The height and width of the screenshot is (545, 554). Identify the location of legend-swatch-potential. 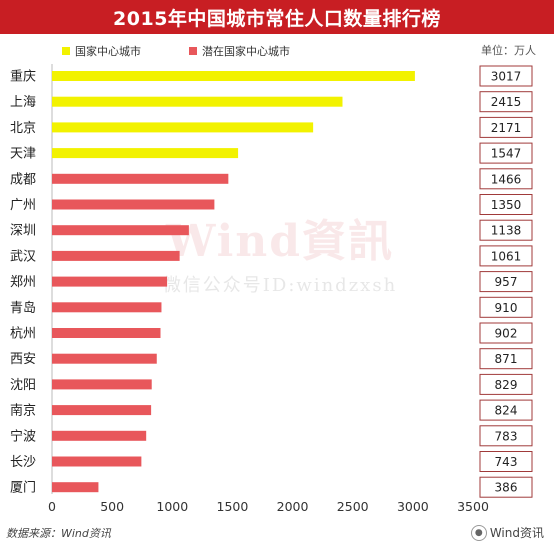
(193, 51).